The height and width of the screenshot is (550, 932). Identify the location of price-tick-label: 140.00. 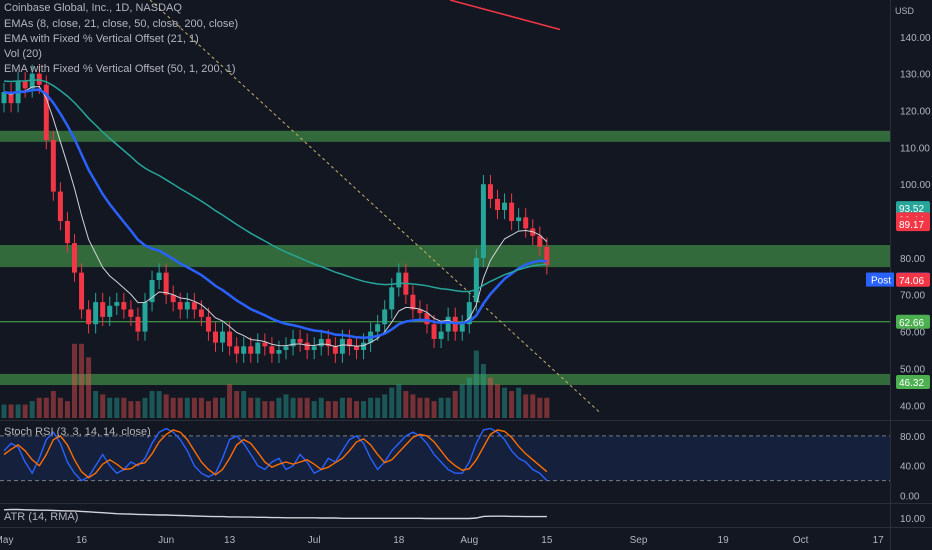
(915, 38).